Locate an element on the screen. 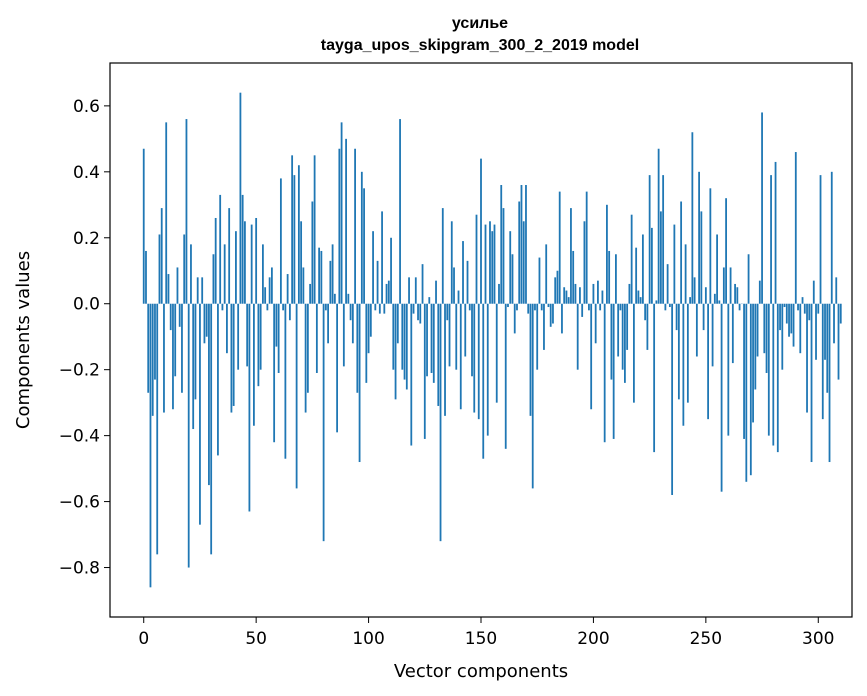  x-tick-label: 200 is located at coordinates (593, 639).